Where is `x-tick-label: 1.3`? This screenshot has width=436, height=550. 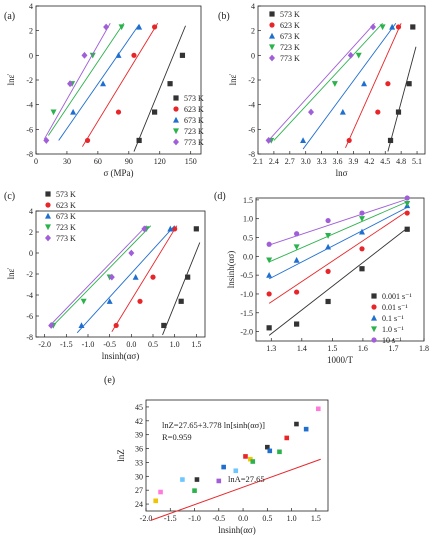
x-tick-label: 1.3 is located at coordinates (271, 348).